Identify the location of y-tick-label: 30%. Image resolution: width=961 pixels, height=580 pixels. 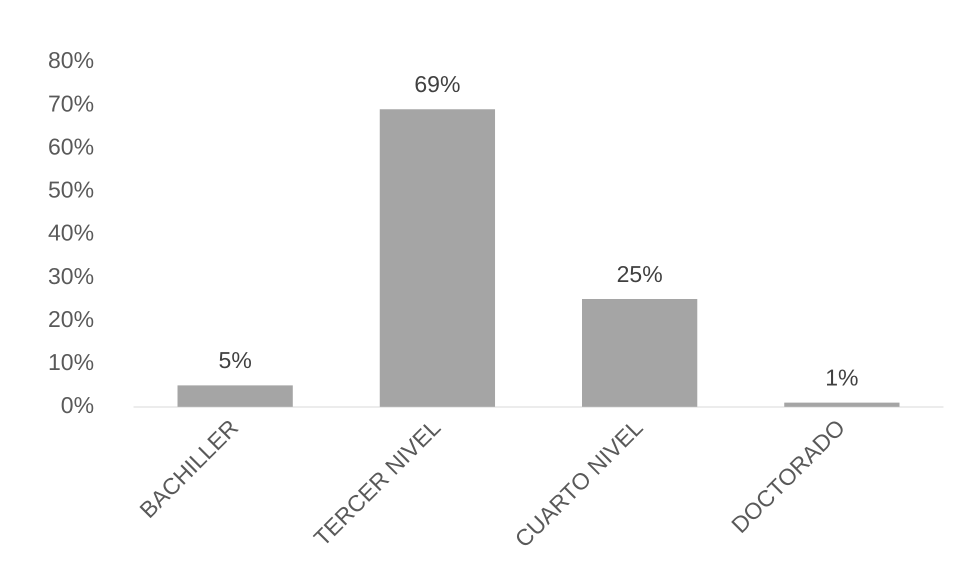
(71, 275).